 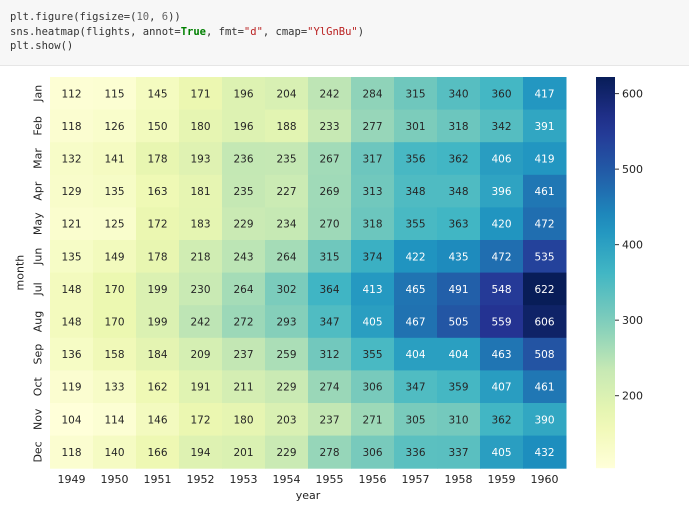 I want to click on cell-annotation: 194, so click(x=200, y=453).